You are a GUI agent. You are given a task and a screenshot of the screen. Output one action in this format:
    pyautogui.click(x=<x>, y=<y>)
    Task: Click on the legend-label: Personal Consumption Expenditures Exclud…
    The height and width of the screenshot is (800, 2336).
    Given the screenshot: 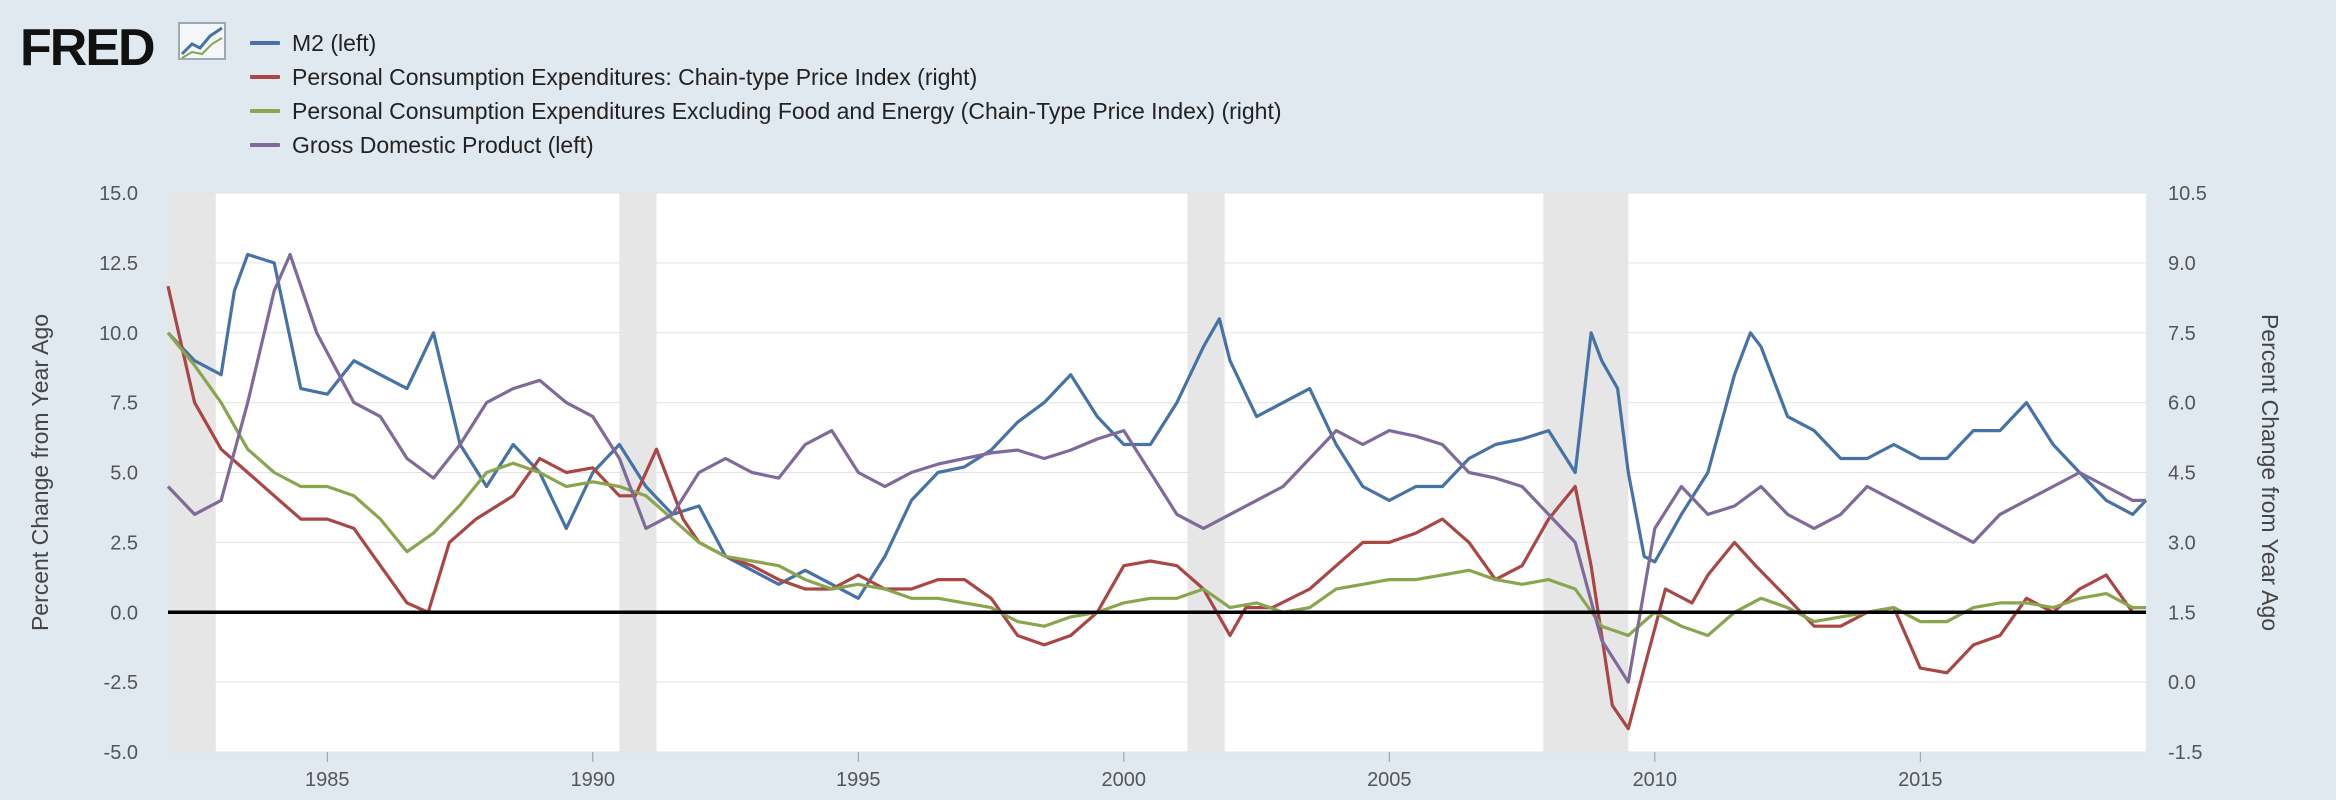 What is the action you would take?
    pyautogui.click(x=787, y=110)
    